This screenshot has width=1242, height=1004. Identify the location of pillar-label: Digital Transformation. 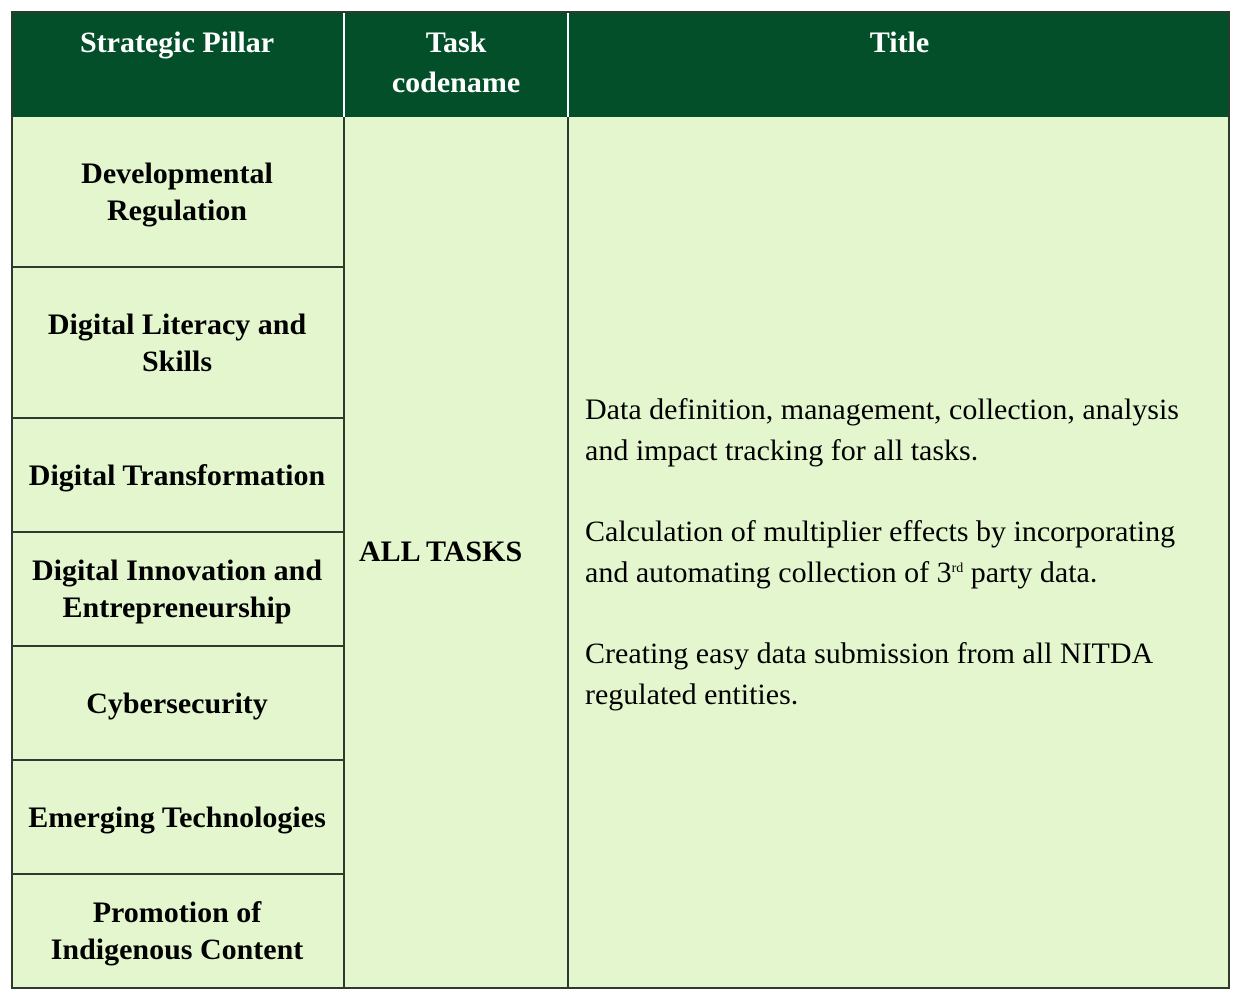
(177, 475).